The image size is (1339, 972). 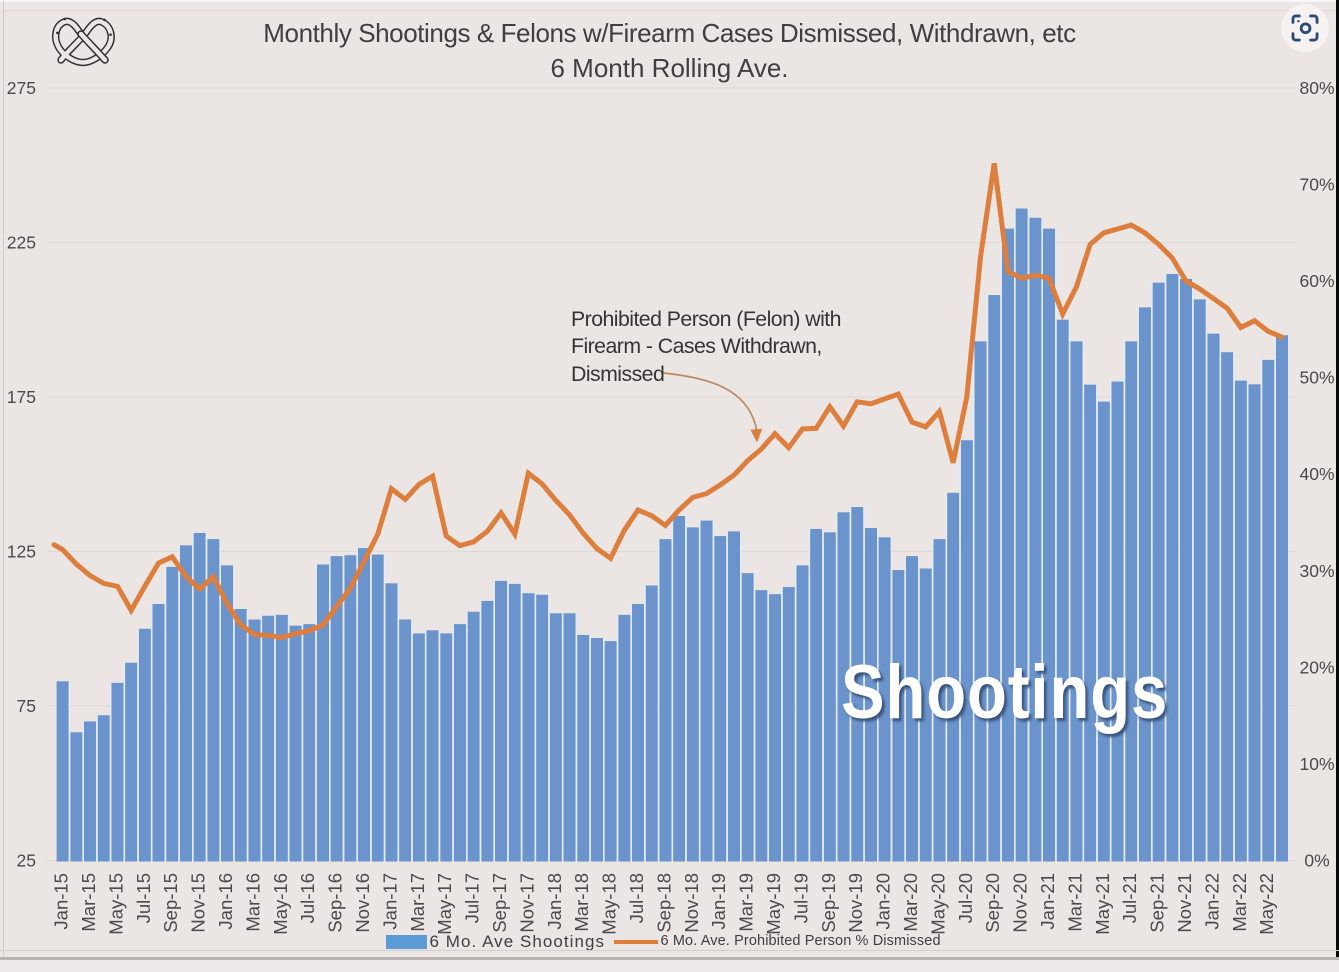 I want to click on svg-text: Mar-17, so click(x=417, y=902).